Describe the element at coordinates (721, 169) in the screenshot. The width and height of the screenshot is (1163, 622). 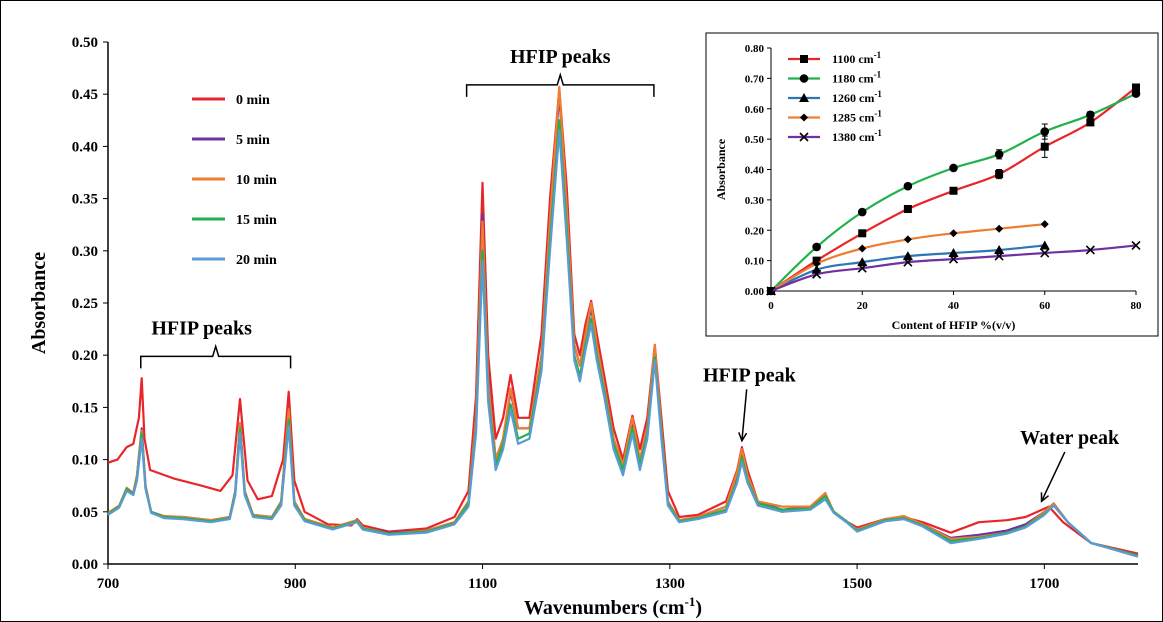
I see `inset-y-axis-title: Absorbance` at that location.